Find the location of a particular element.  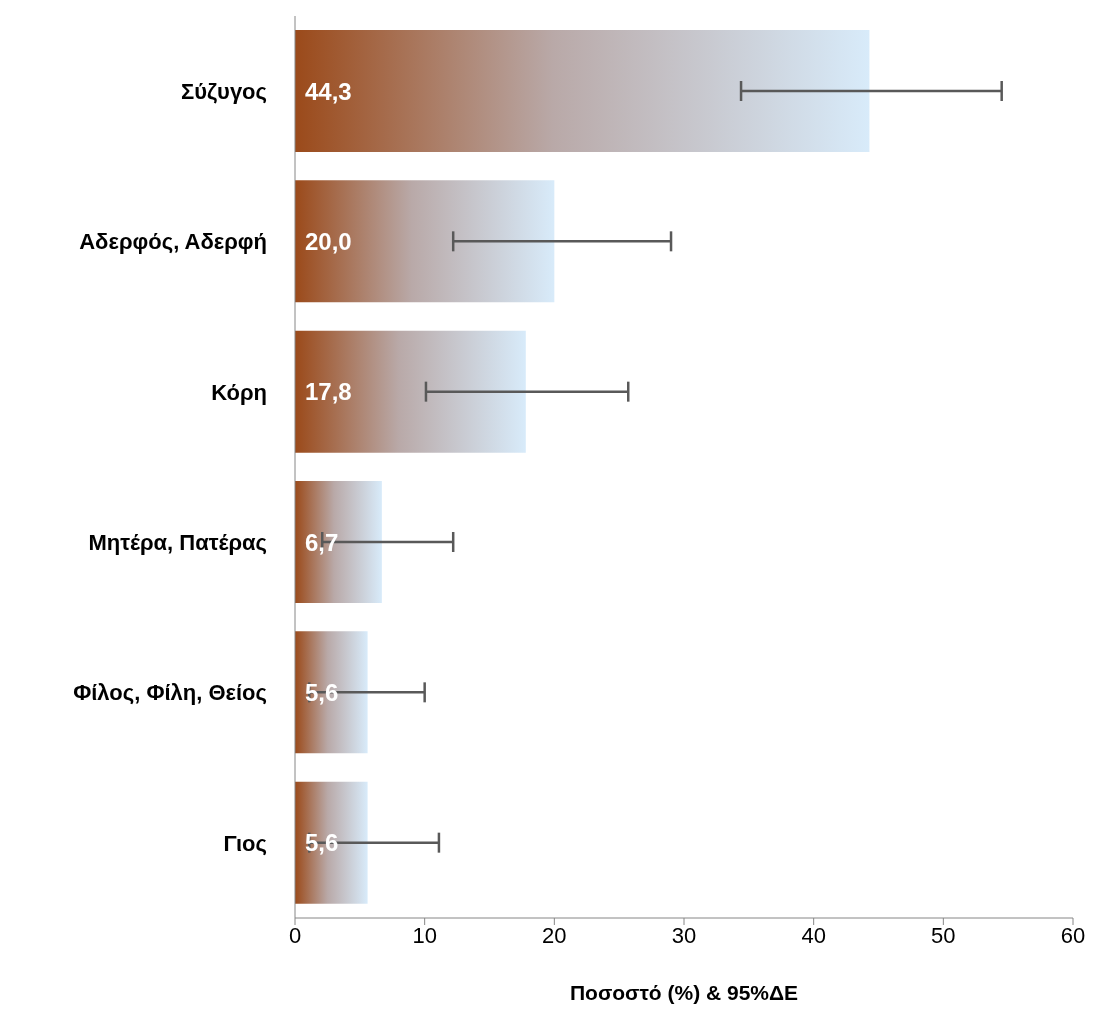

y-tick-label: Κόρη is located at coordinates (239, 392).